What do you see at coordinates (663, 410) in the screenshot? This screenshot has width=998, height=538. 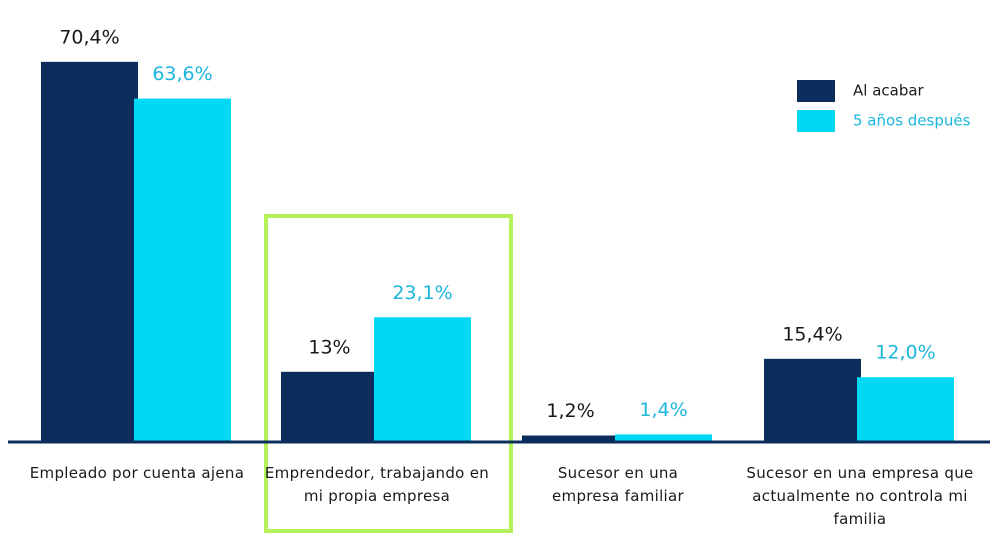 I see `value-label: 1,4%` at bounding box center [663, 410].